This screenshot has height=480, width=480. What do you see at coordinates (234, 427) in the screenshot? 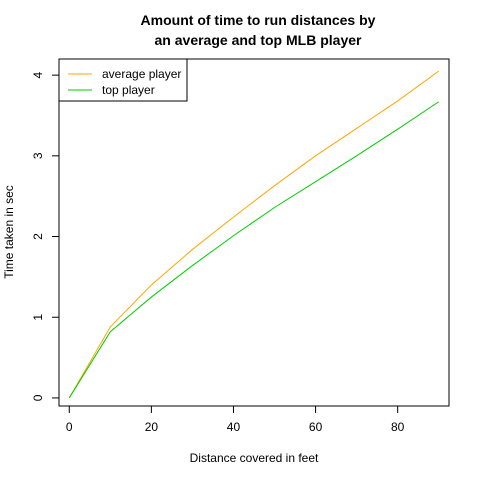
I see `x-tick-label-40: 40` at bounding box center [234, 427].